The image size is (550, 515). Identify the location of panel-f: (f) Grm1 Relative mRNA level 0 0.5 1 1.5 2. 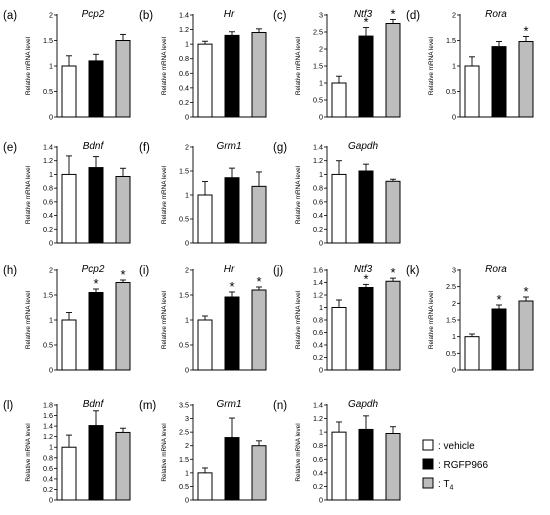
(203, 194).